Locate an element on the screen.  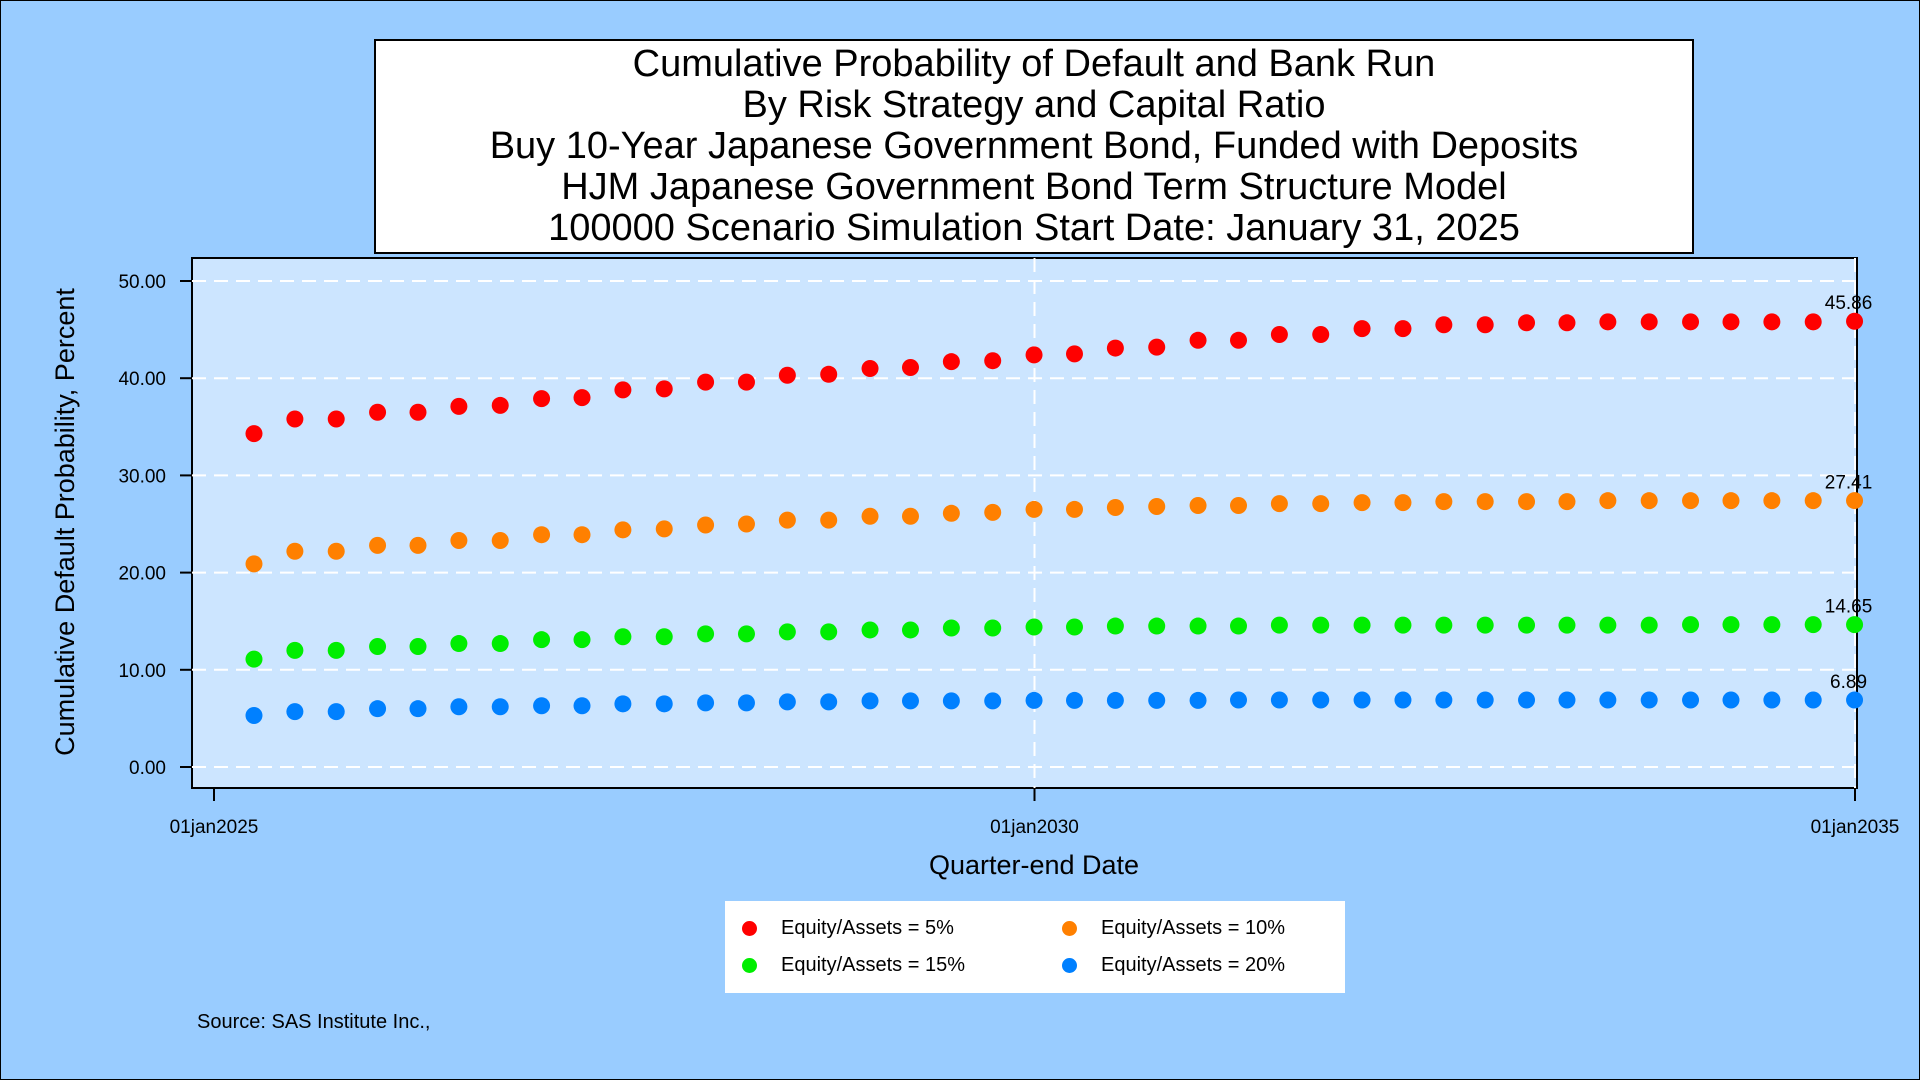
x-tick-label: 01jan2035 is located at coordinates (1855, 827).